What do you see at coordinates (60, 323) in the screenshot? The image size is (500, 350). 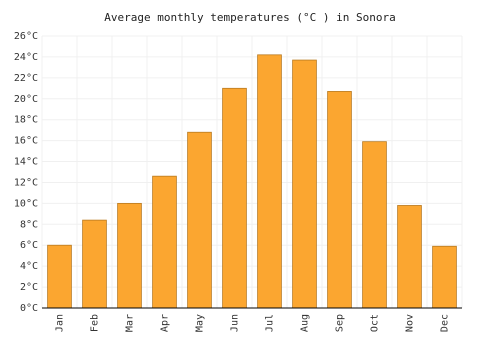 I see `x-tick-label: Jan` at bounding box center [60, 323].